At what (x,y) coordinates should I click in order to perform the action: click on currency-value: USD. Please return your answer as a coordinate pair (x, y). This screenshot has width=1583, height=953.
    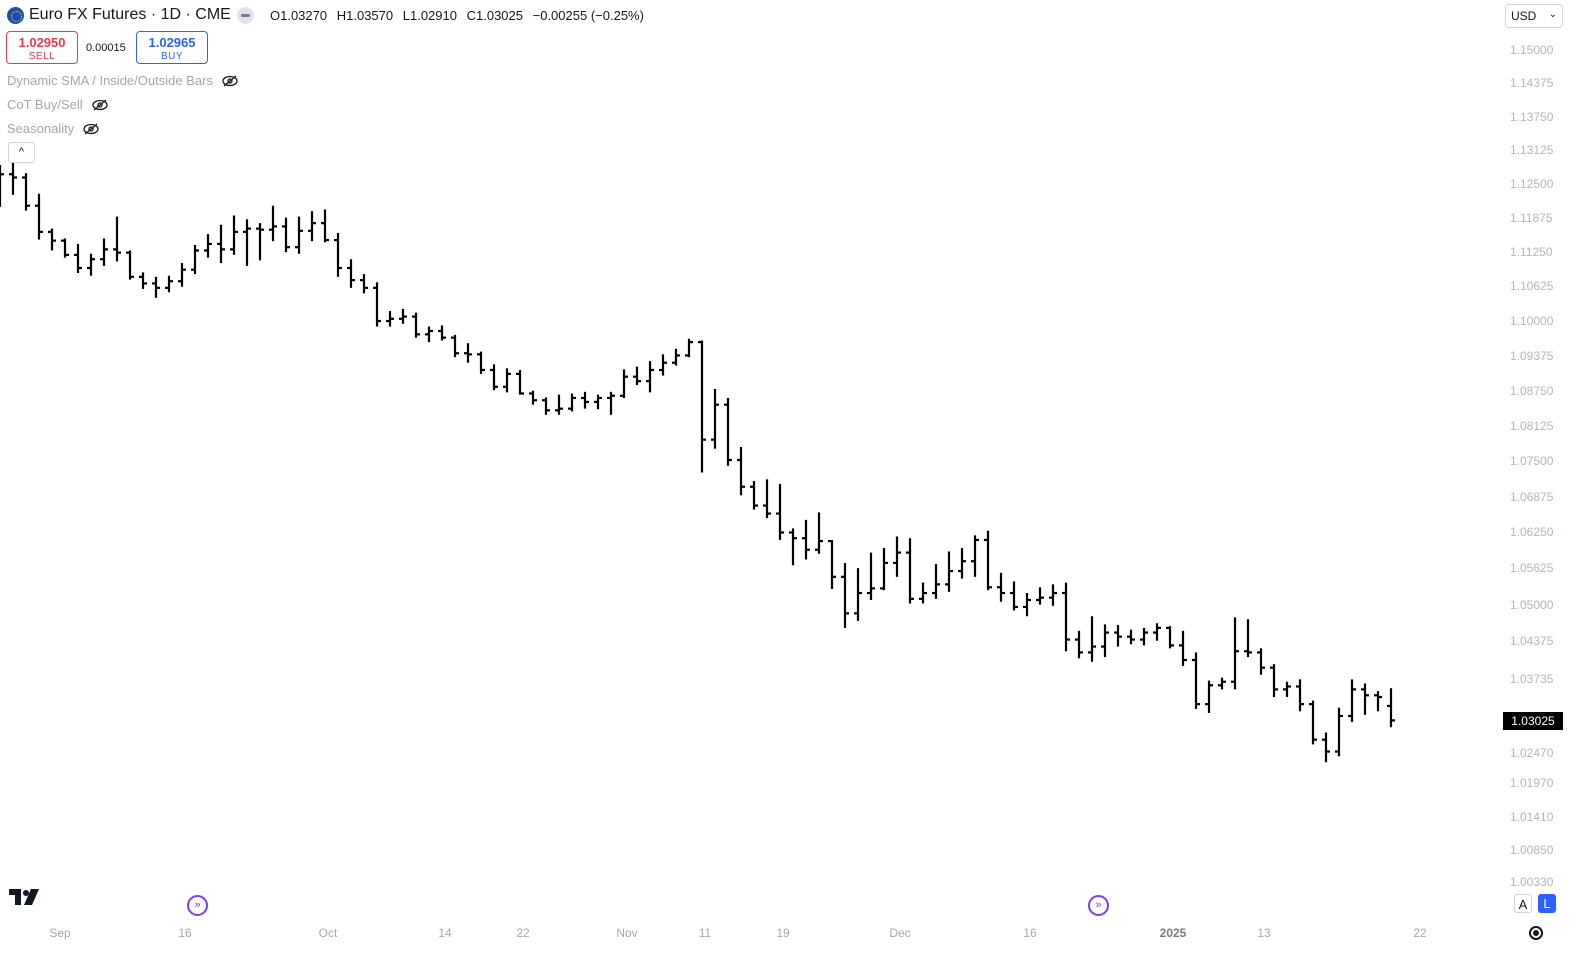
    Looking at the image, I should click on (1524, 16).